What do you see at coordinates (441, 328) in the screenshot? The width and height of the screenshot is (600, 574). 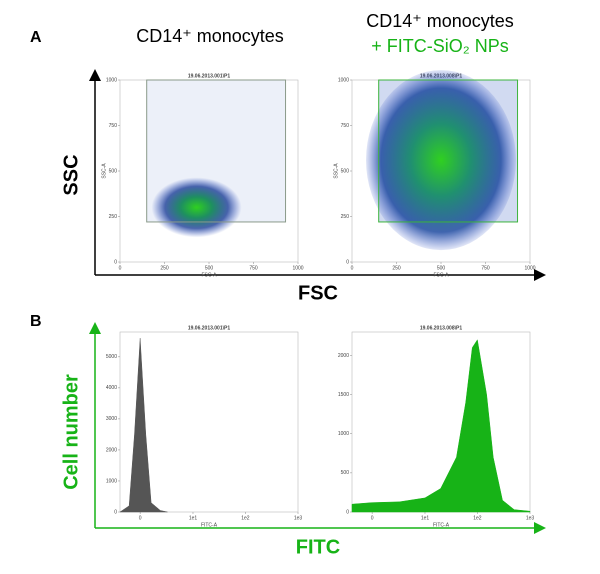 I see `plot-title: 19.06.2013.008\P1` at bounding box center [441, 328].